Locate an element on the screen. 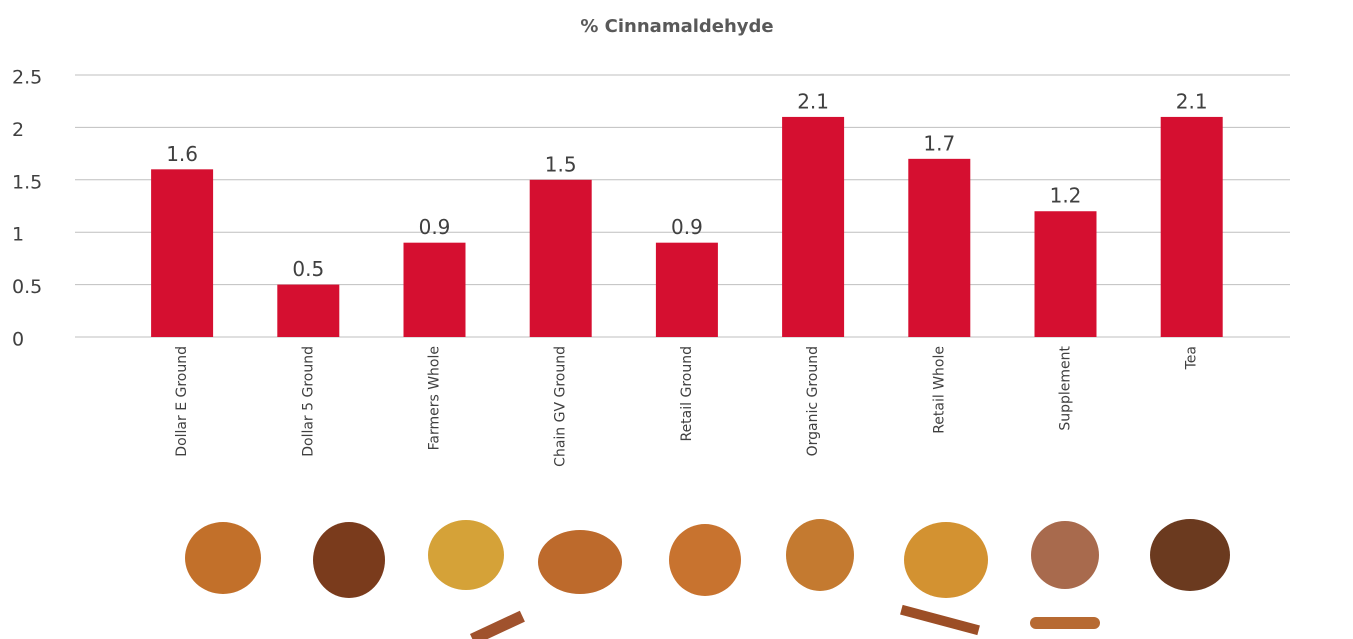 The height and width of the screenshot is (639, 1353). capsule is located at coordinates (1065, 623).